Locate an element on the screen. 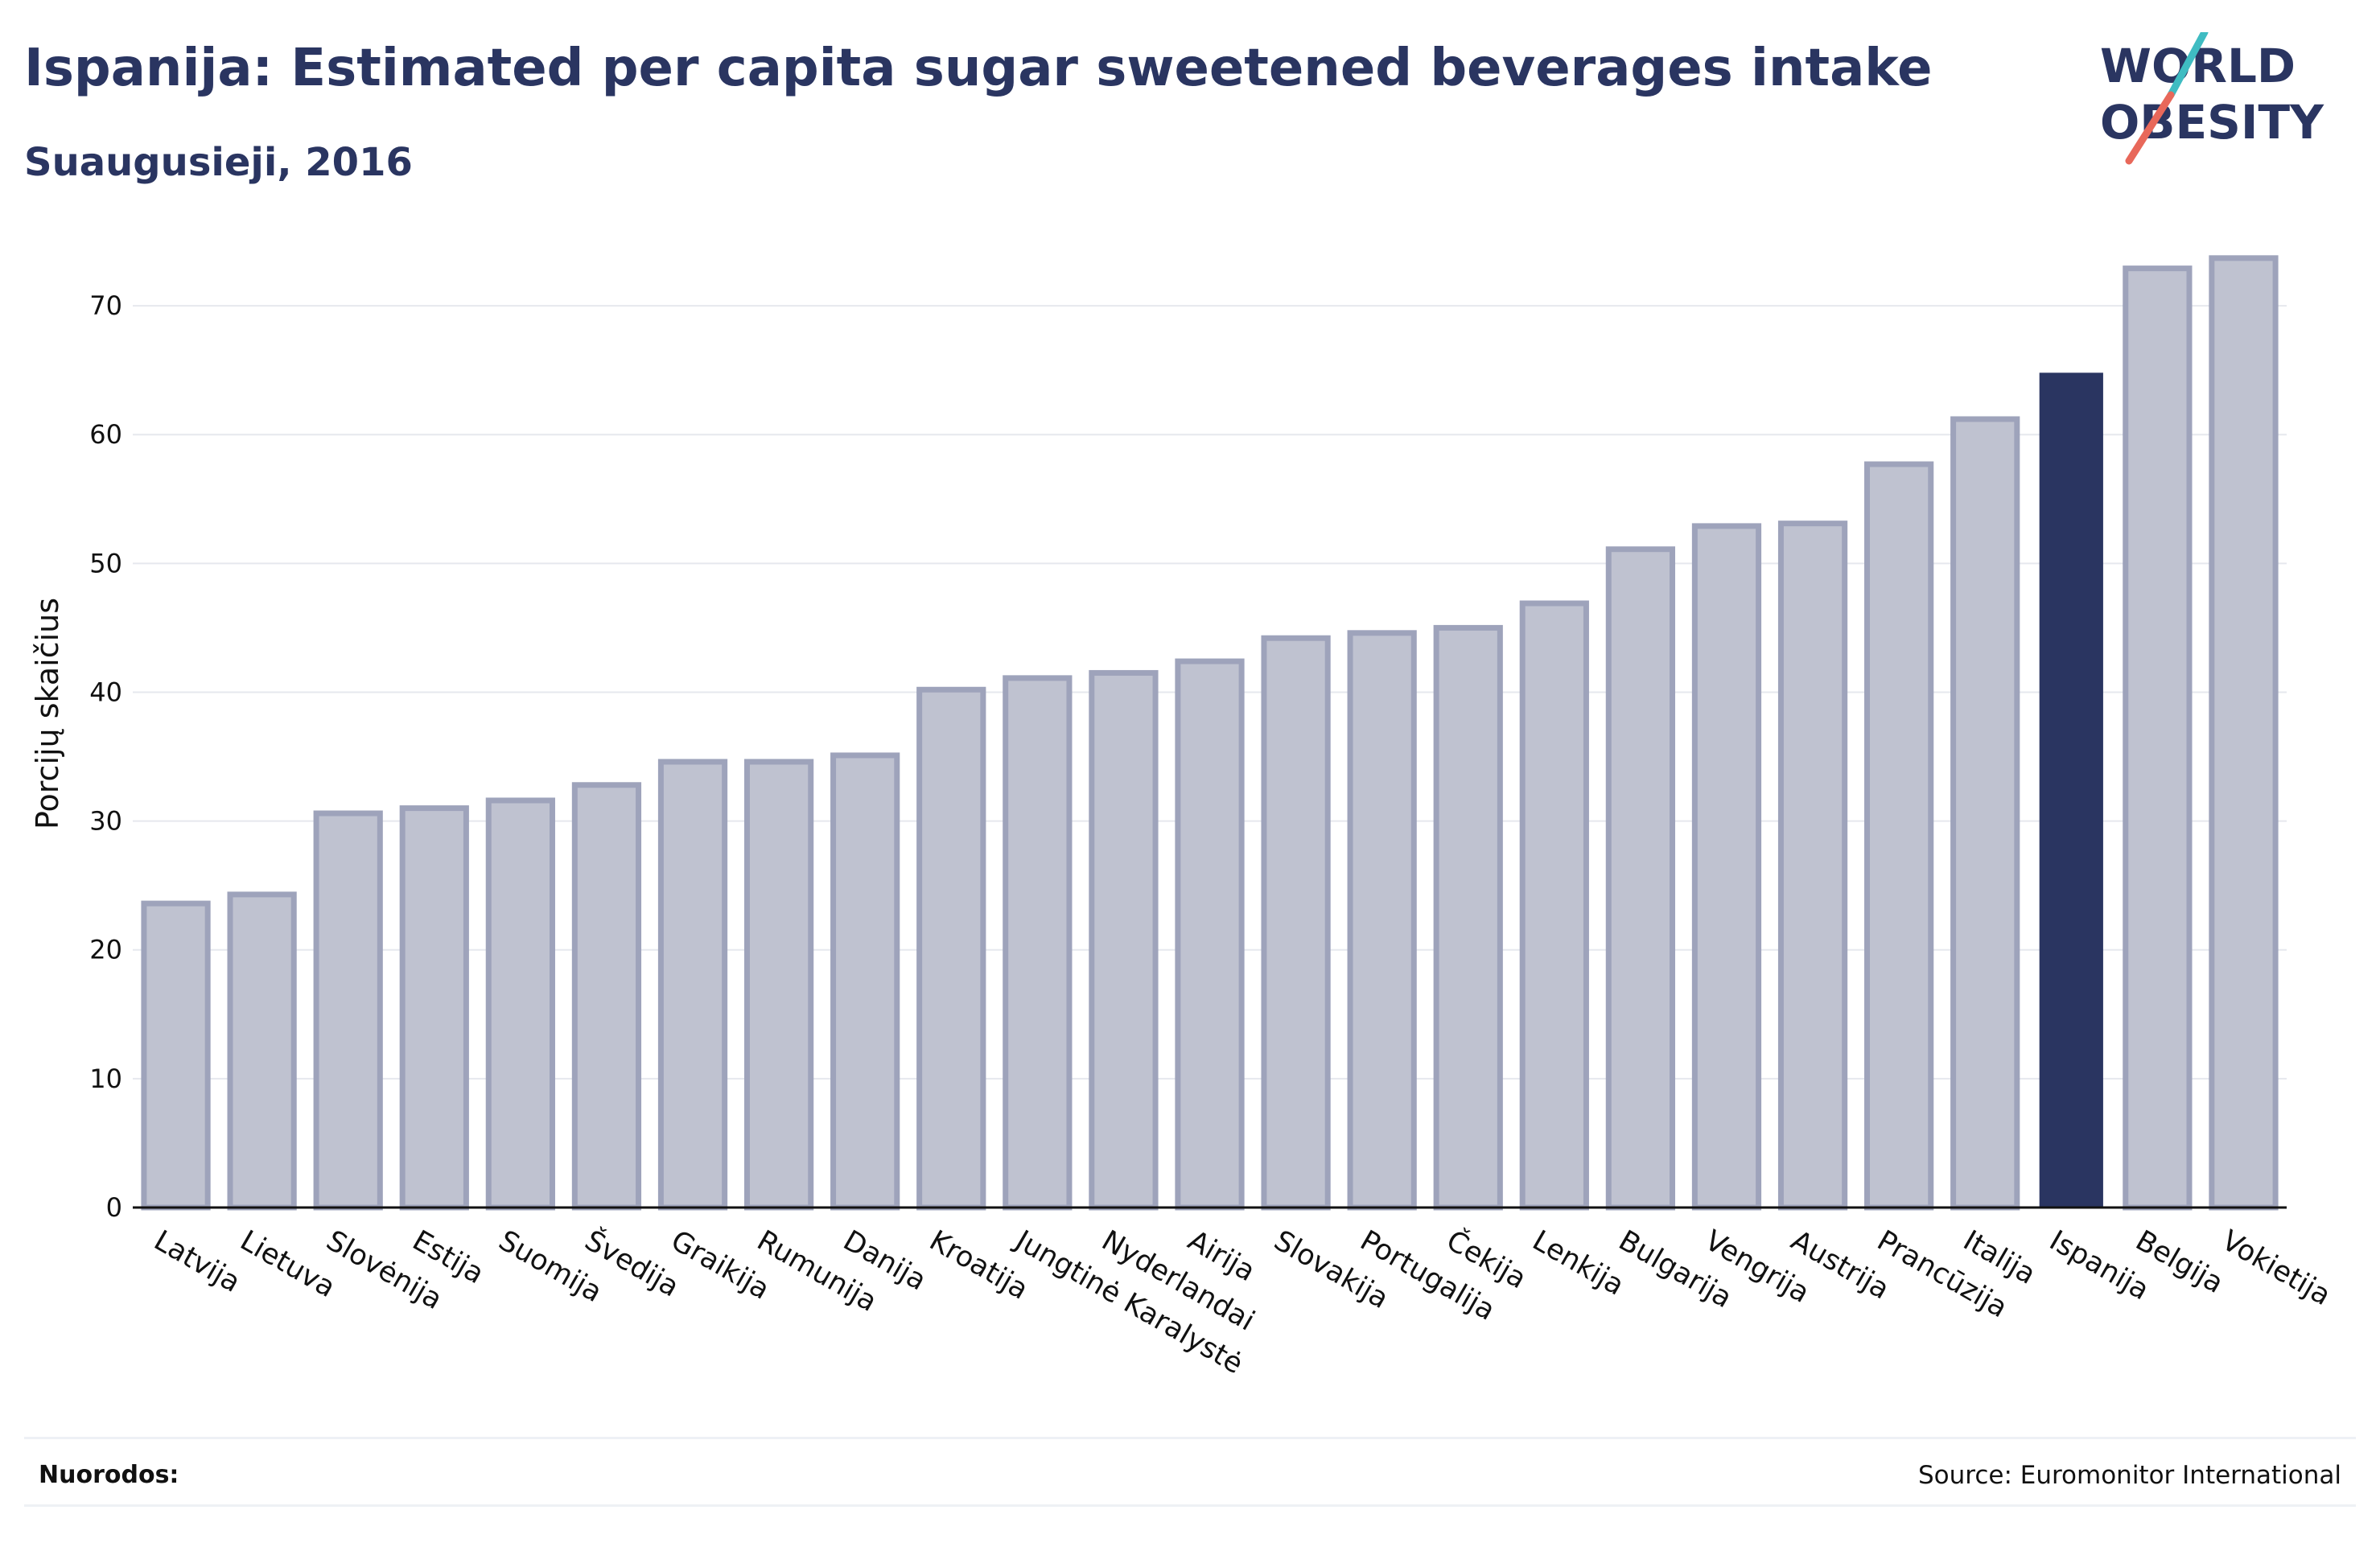 The height and width of the screenshot is (1547, 2380). y-tick-label: 30 is located at coordinates (105, 822).